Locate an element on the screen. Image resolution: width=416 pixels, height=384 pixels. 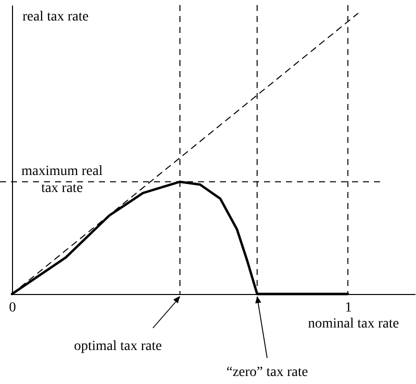
x-tick-label: 1 is located at coordinates (348, 308).